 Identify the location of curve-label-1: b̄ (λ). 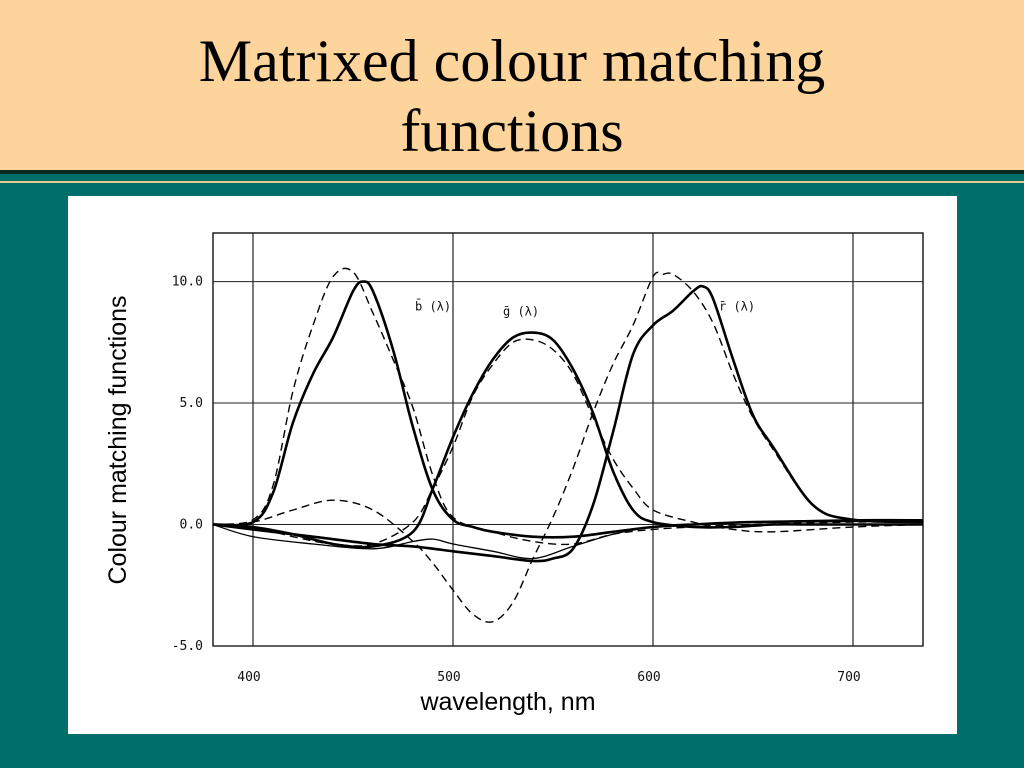
(433, 306).